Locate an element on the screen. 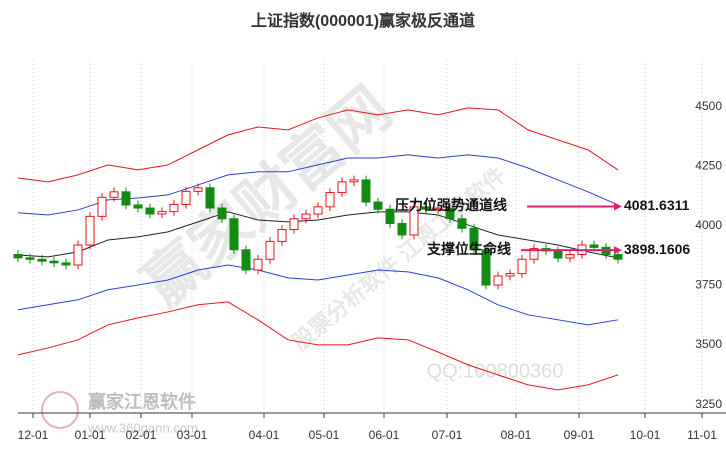  x-tick-label: 12-01 is located at coordinates (33, 435).